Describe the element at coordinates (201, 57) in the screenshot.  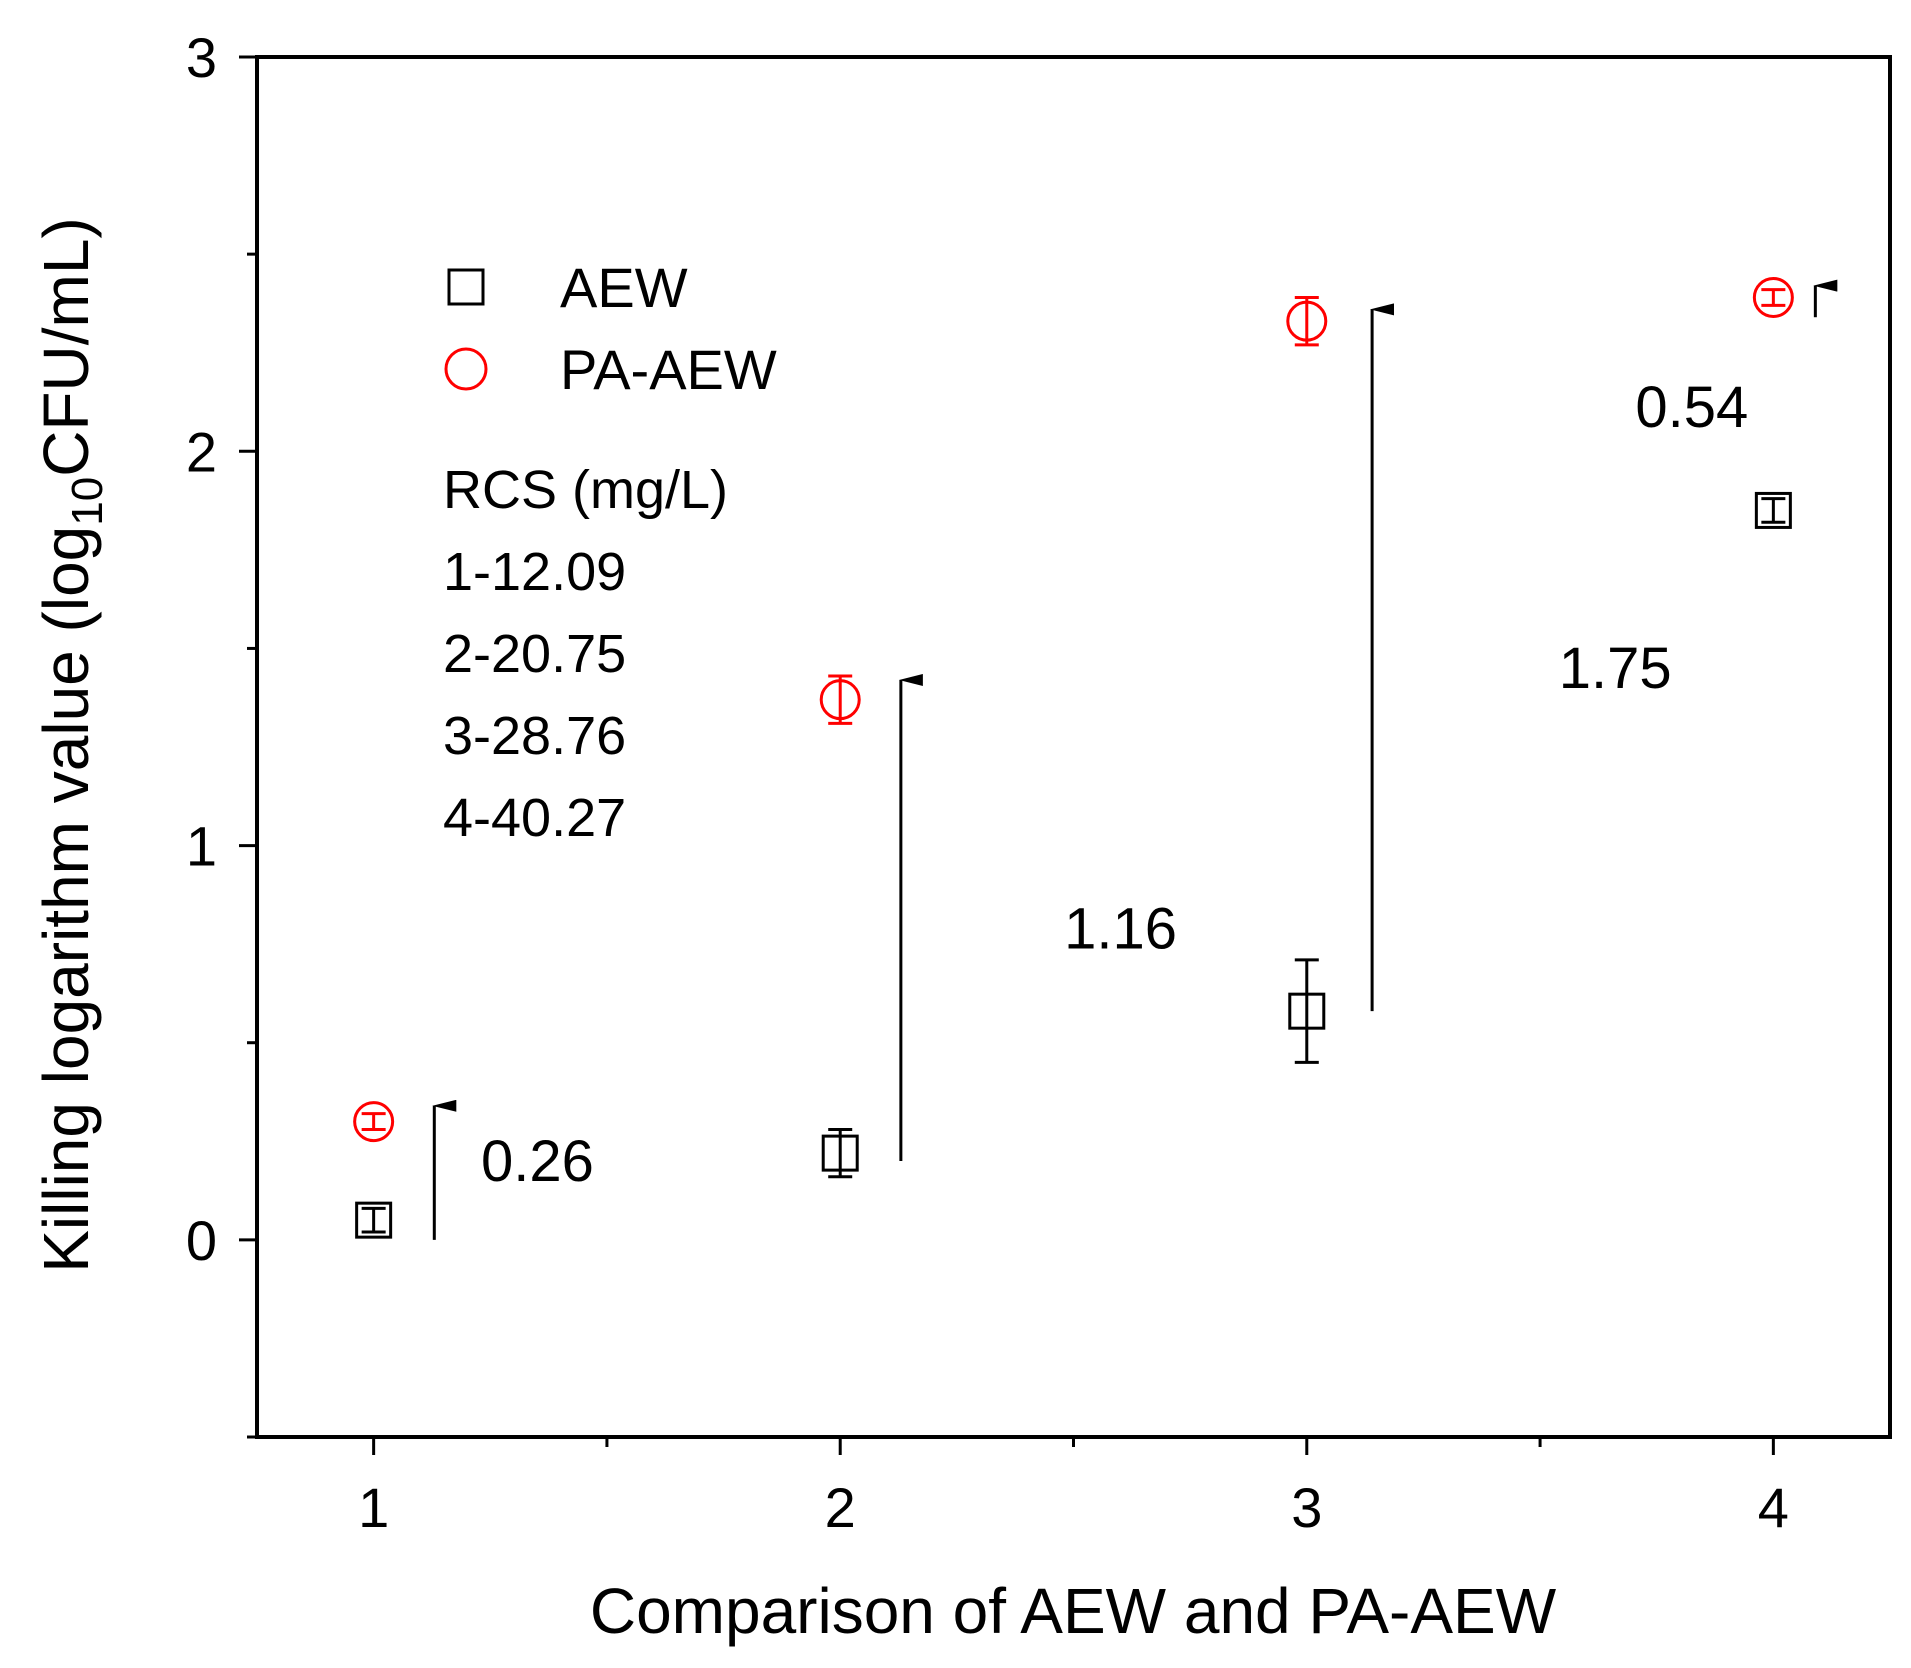
I see `y-tick-label: 3` at that location.